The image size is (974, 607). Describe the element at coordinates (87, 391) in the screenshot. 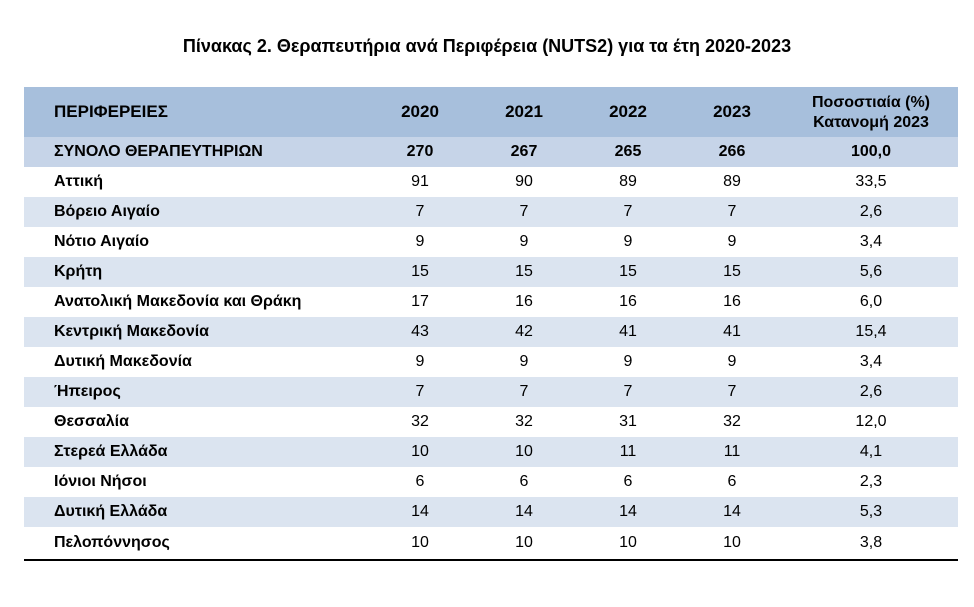

I see `cell-region: Ήπειρος` at that location.